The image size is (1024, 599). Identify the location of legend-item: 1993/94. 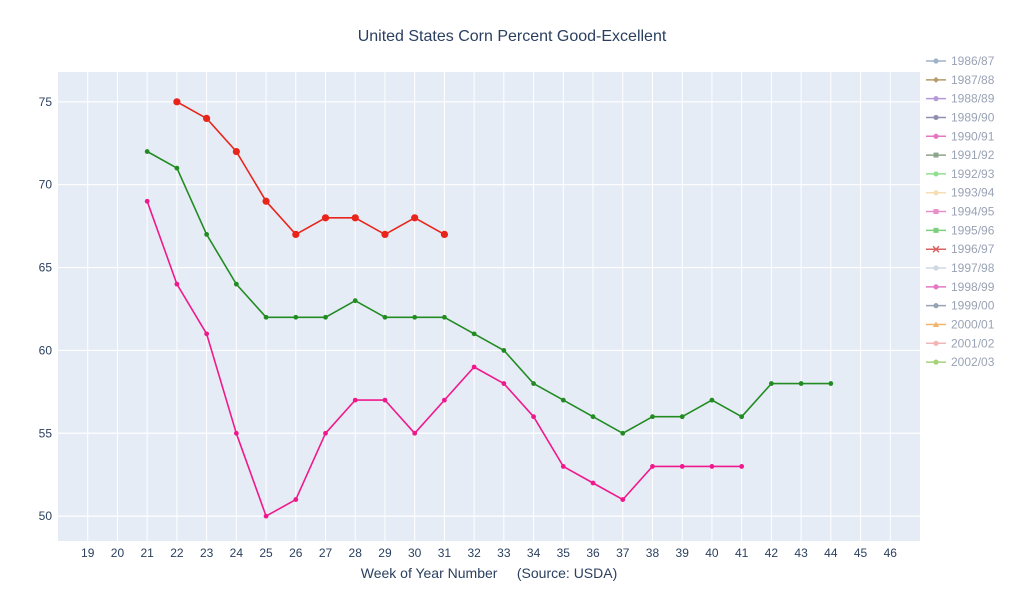
(960, 193).